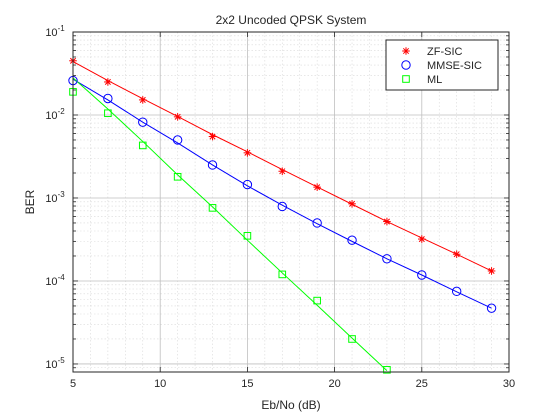 The width and height of the screenshot is (560, 420). I want to click on x-tick-label: 5, so click(73, 384).